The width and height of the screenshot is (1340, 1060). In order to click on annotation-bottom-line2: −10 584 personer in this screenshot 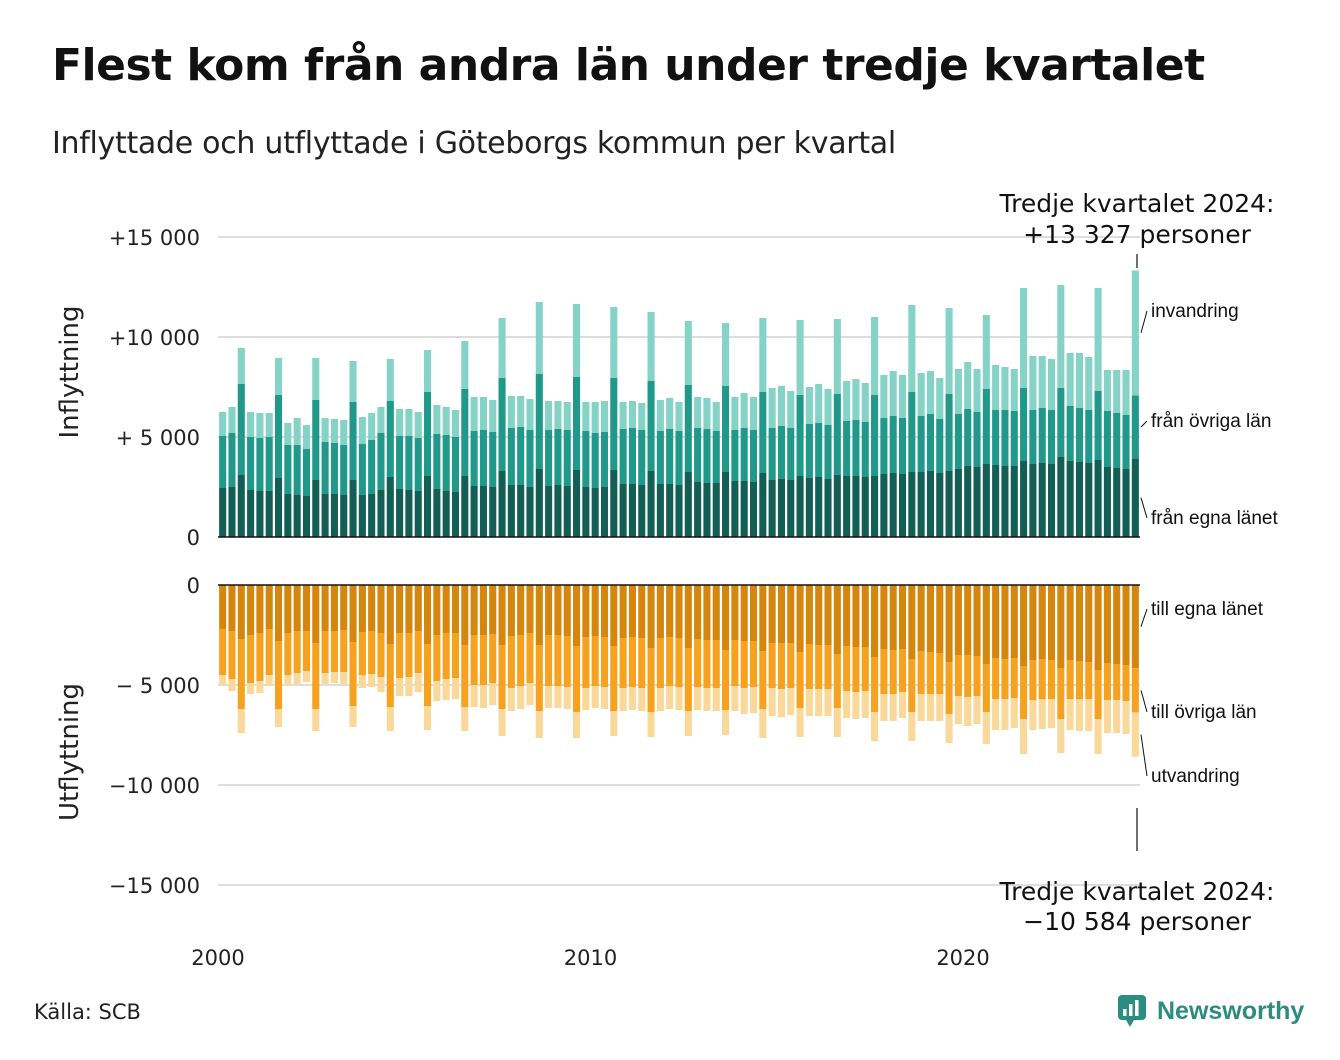, I will do `click(1137, 921)`.